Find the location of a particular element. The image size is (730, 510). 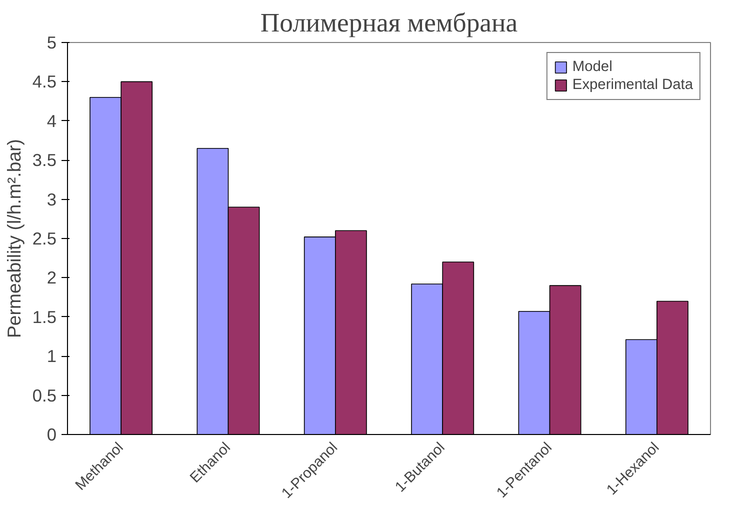

y-tick-label: 1 is located at coordinates (51, 356).